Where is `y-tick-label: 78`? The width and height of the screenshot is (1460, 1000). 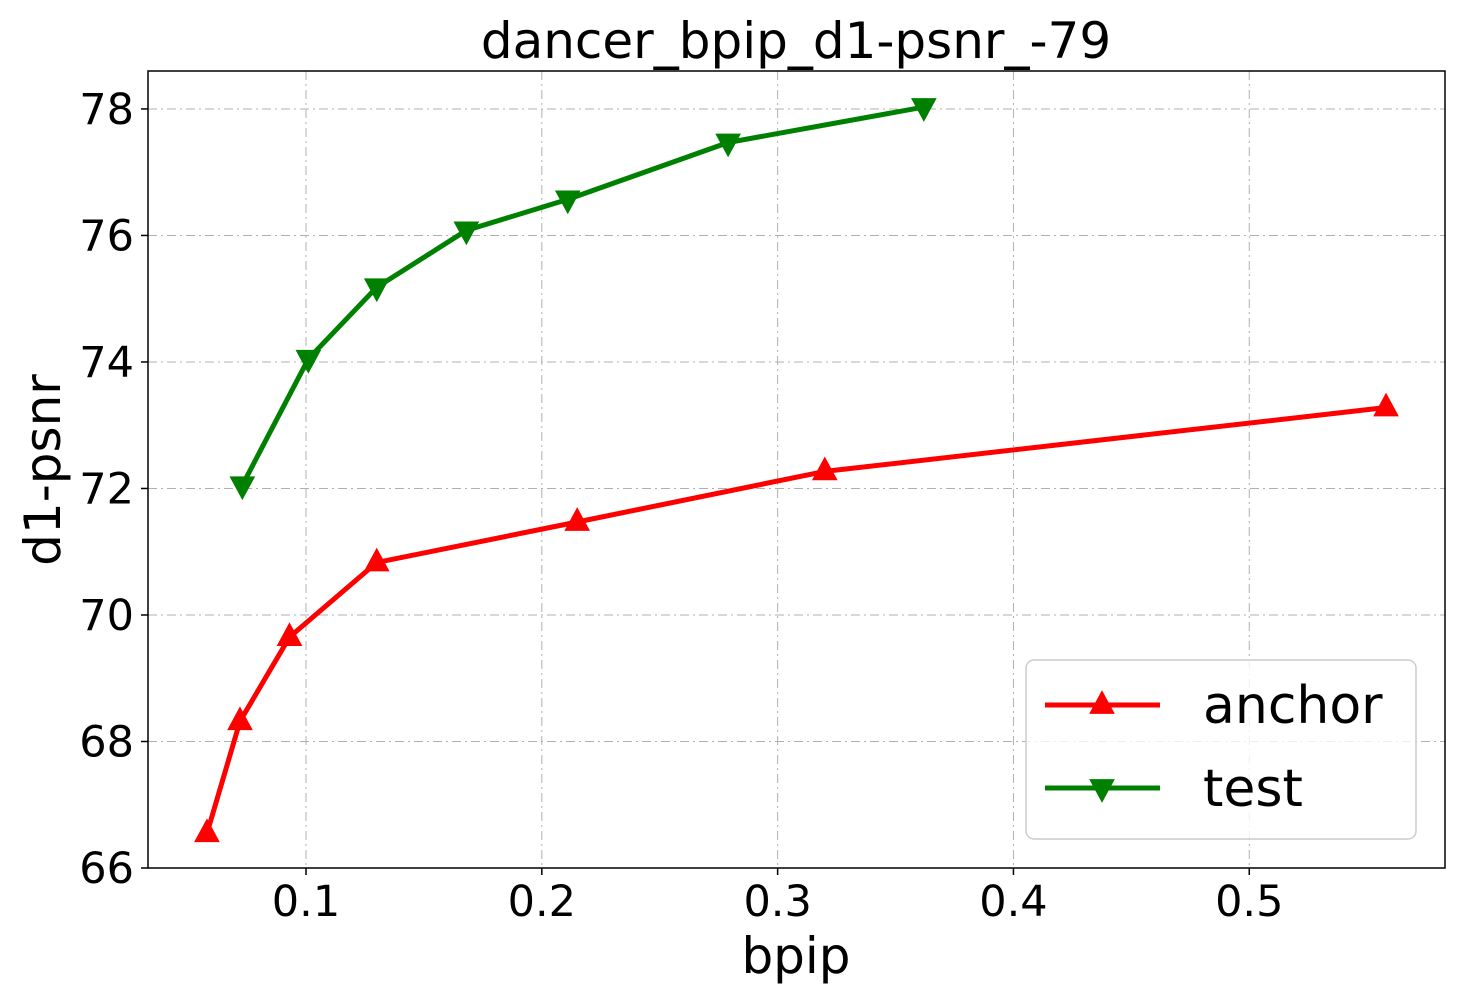
y-tick-label: 78 is located at coordinates (106, 110).